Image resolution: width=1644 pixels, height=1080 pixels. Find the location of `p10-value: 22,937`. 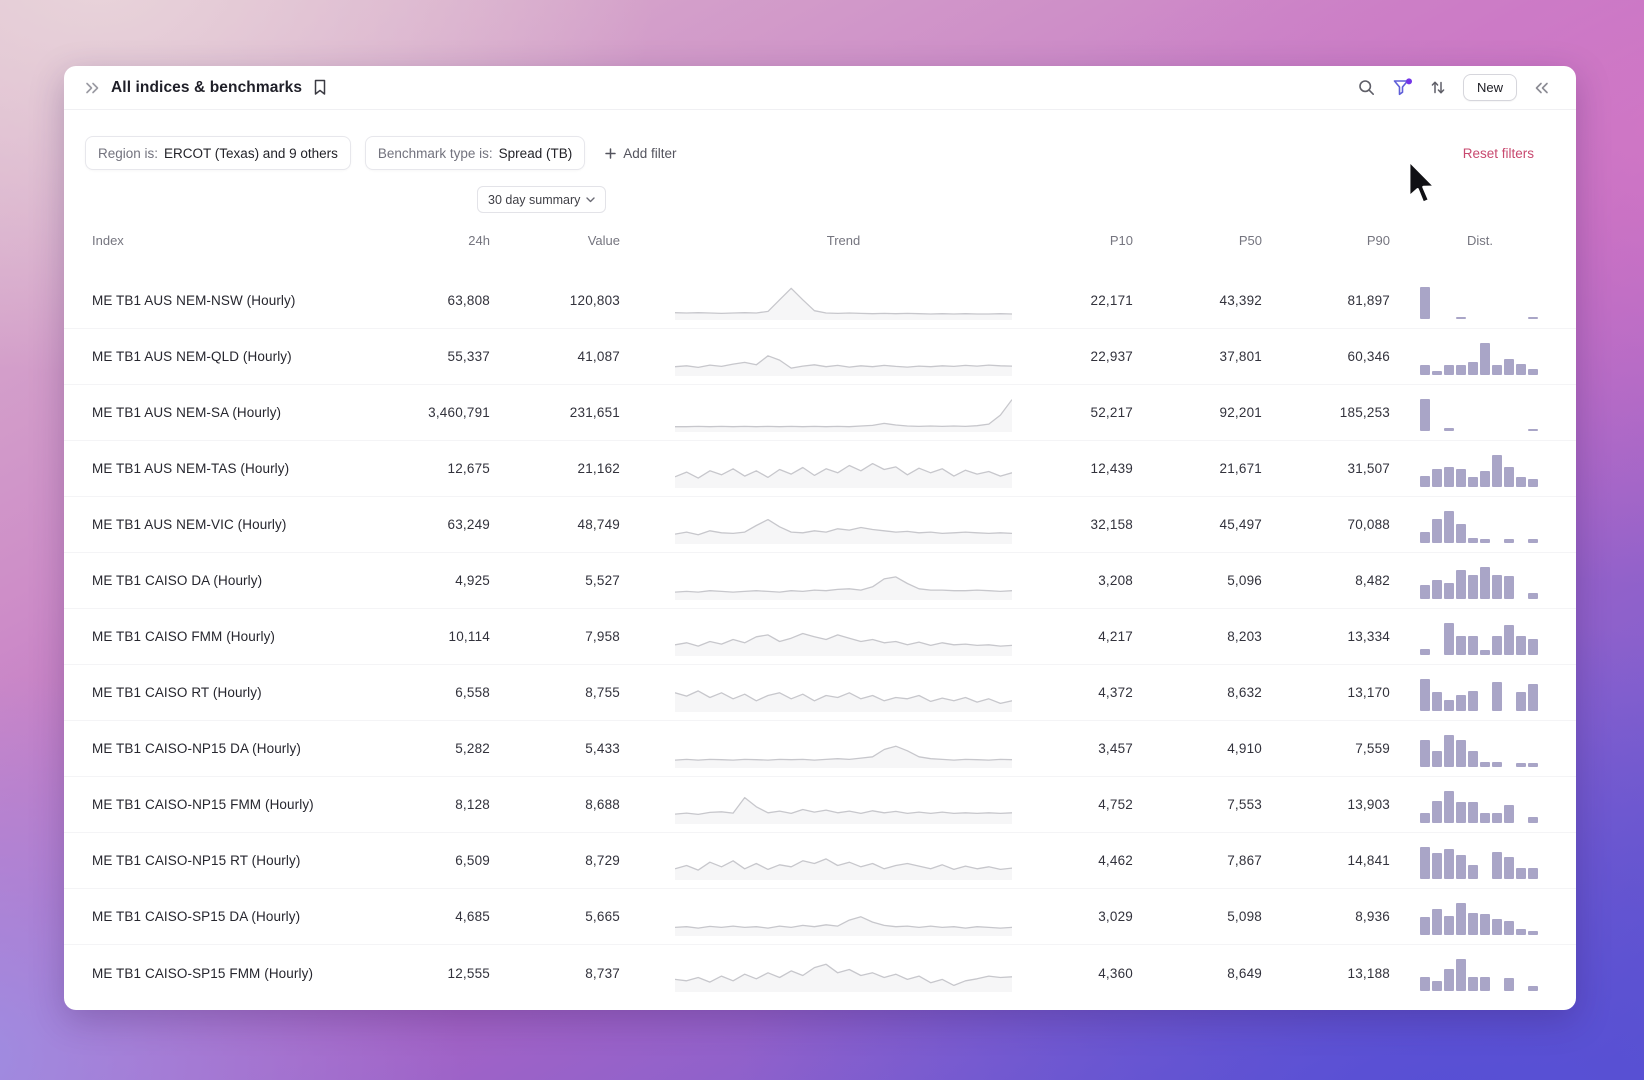

p10-value: 22,937 is located at coordinates (1111, 356).